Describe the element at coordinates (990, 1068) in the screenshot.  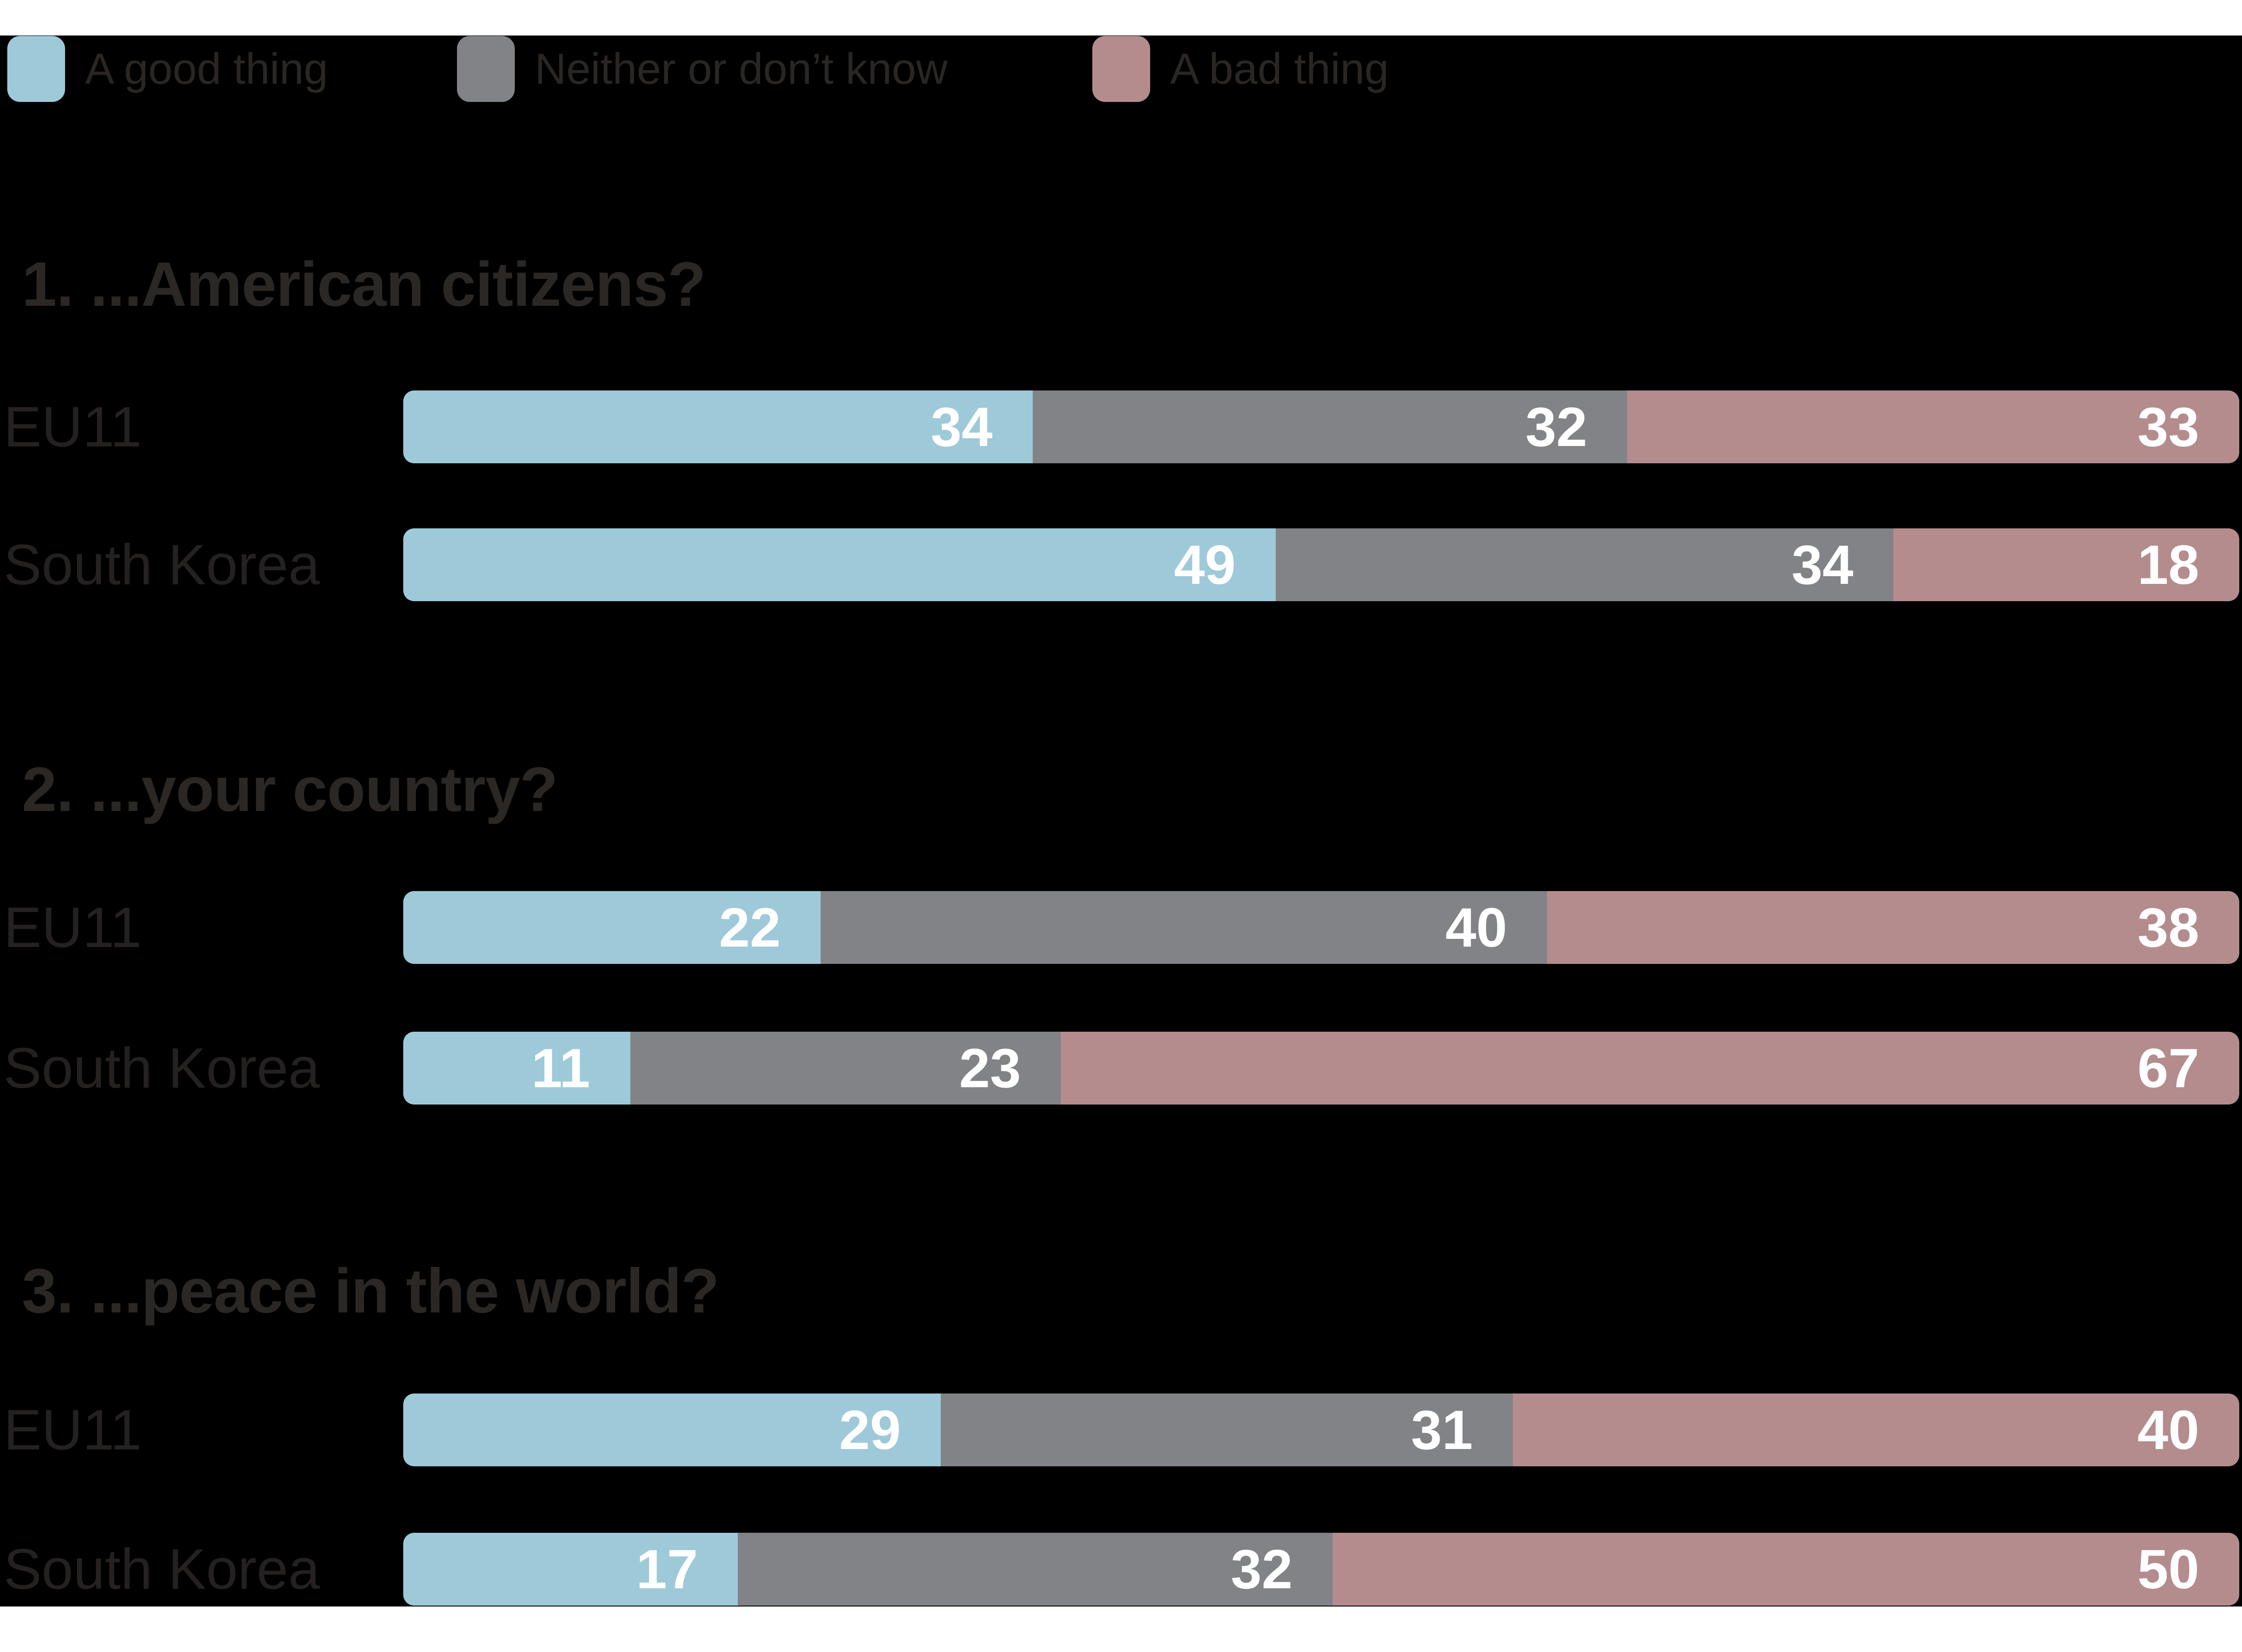
I see `segment-value: 23` at that location.